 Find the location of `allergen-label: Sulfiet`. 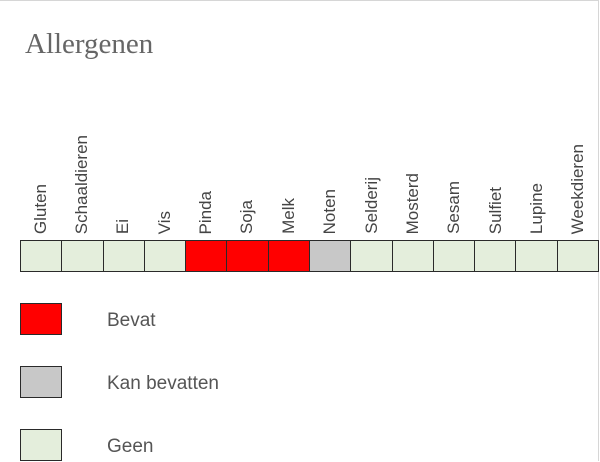

allergen-label: Sulfiet is located at coordinates (495, 210).